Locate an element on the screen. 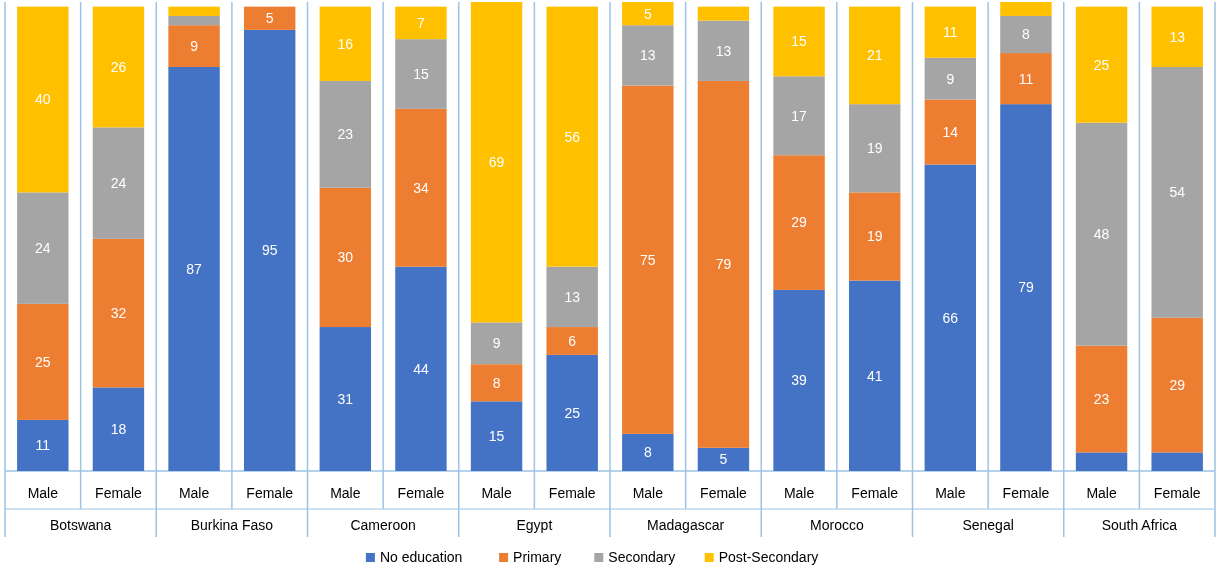 The image size is (1219, 568). data-label: 66 is located at coordinates (950, 317).